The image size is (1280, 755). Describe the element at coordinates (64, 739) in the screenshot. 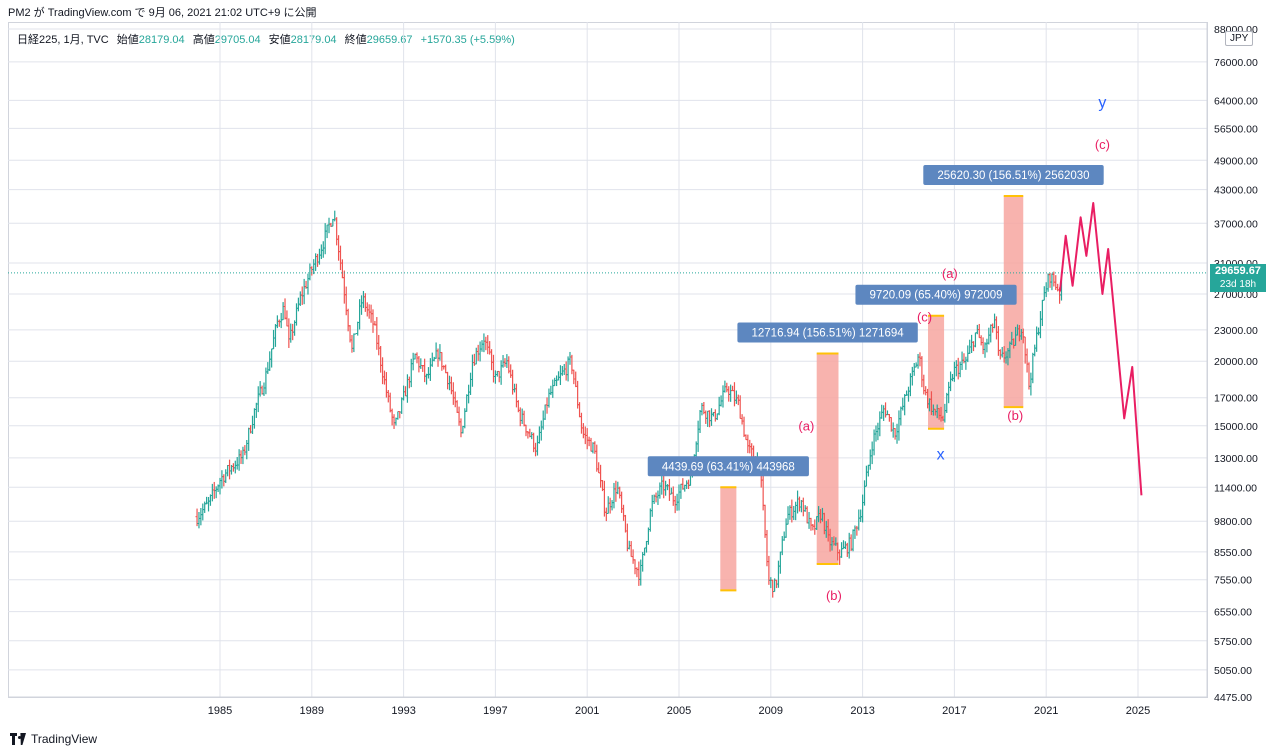

I see `brand-name: TradingView` at that location.